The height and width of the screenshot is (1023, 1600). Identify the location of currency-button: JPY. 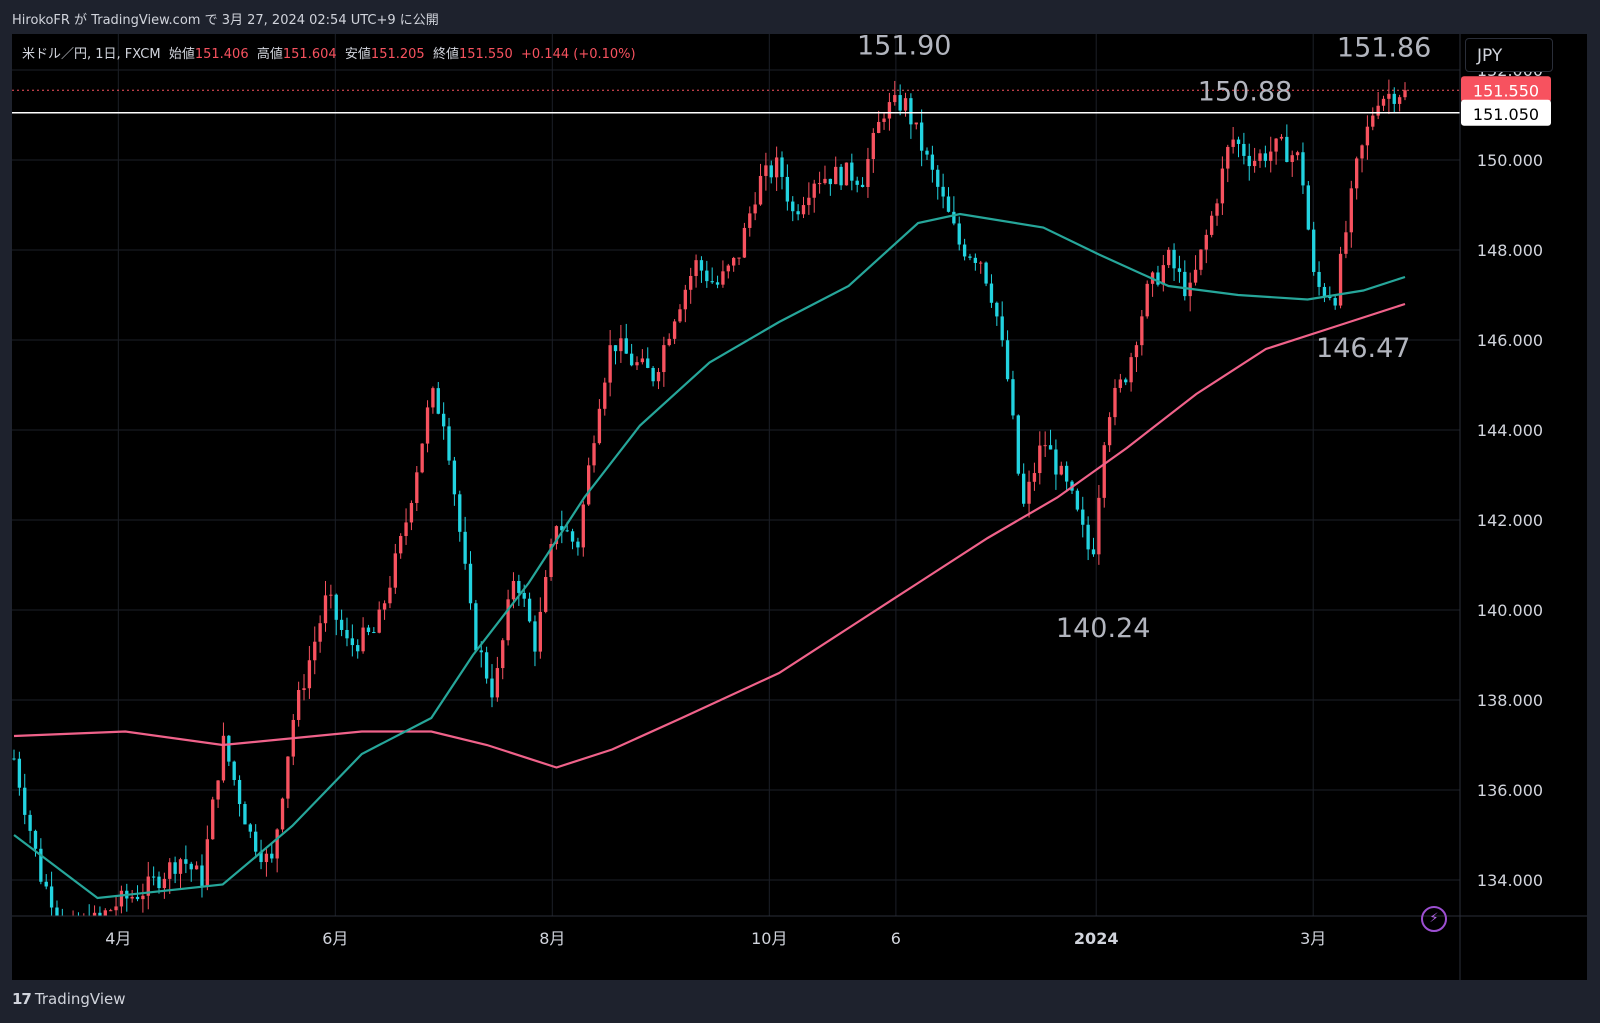
(1509, 55).